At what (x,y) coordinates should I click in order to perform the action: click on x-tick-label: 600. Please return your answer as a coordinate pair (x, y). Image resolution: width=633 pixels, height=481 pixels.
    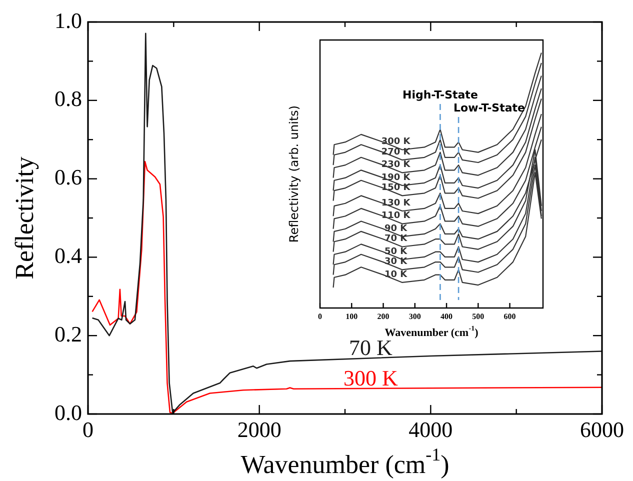
    Looking at the image, I should click on (510, 316).